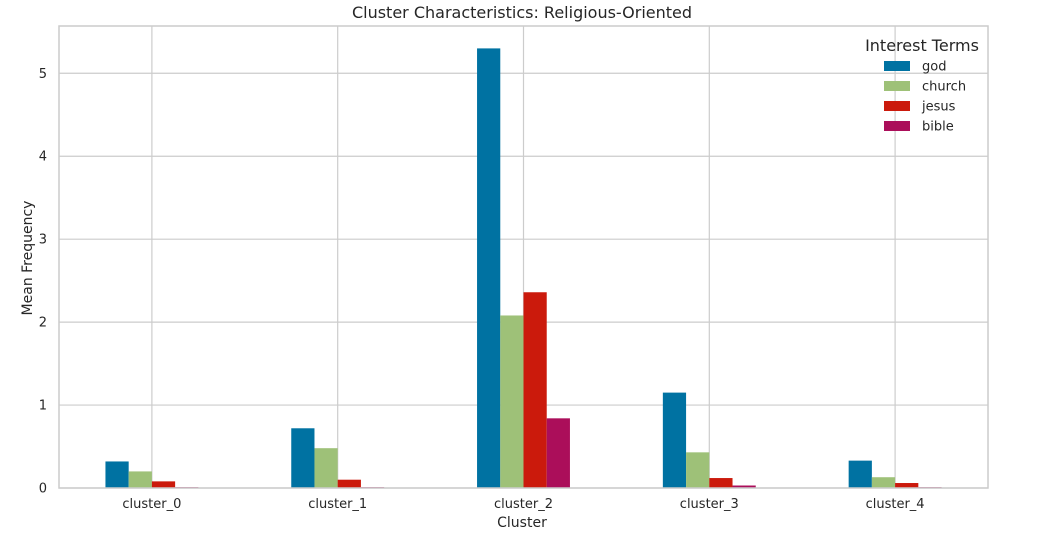 The height and width of the screenshot is (539, 1044). I want to click on legend: Interest Terms god church jesus bible, so click(922, 85).